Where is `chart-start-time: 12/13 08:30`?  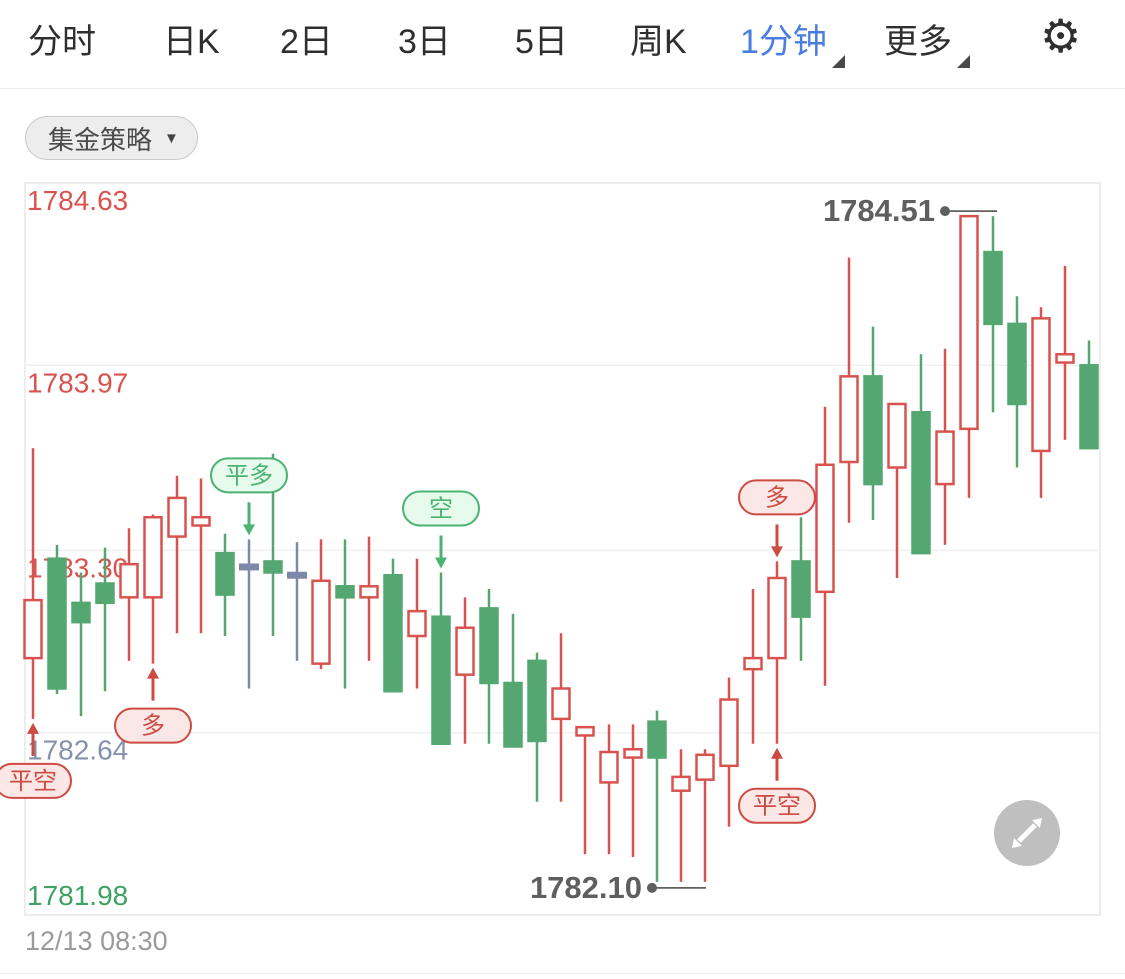 chart-start-time: 12/13 08:30 is located at coordinates (96, 941).